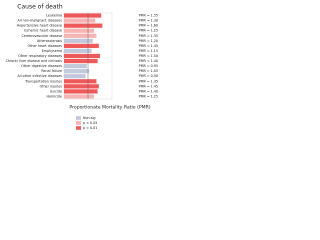  I want to click on value-label: PMR = 1.50, so click(148, 56).